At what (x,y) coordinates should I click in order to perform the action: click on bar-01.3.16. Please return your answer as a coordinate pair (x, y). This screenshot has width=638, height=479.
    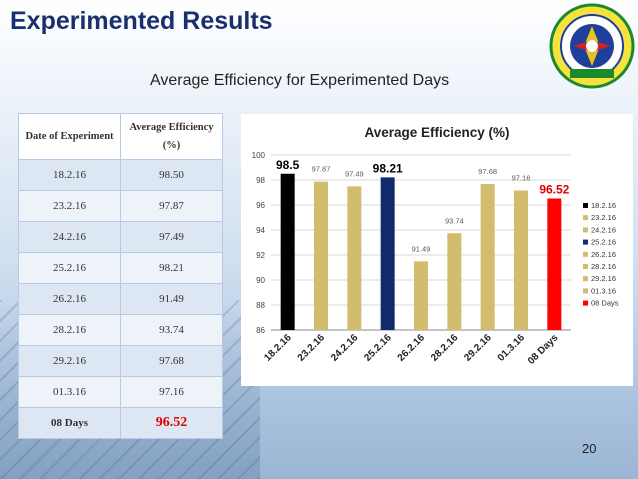
    Looking at the image, I should click on (521, 260).